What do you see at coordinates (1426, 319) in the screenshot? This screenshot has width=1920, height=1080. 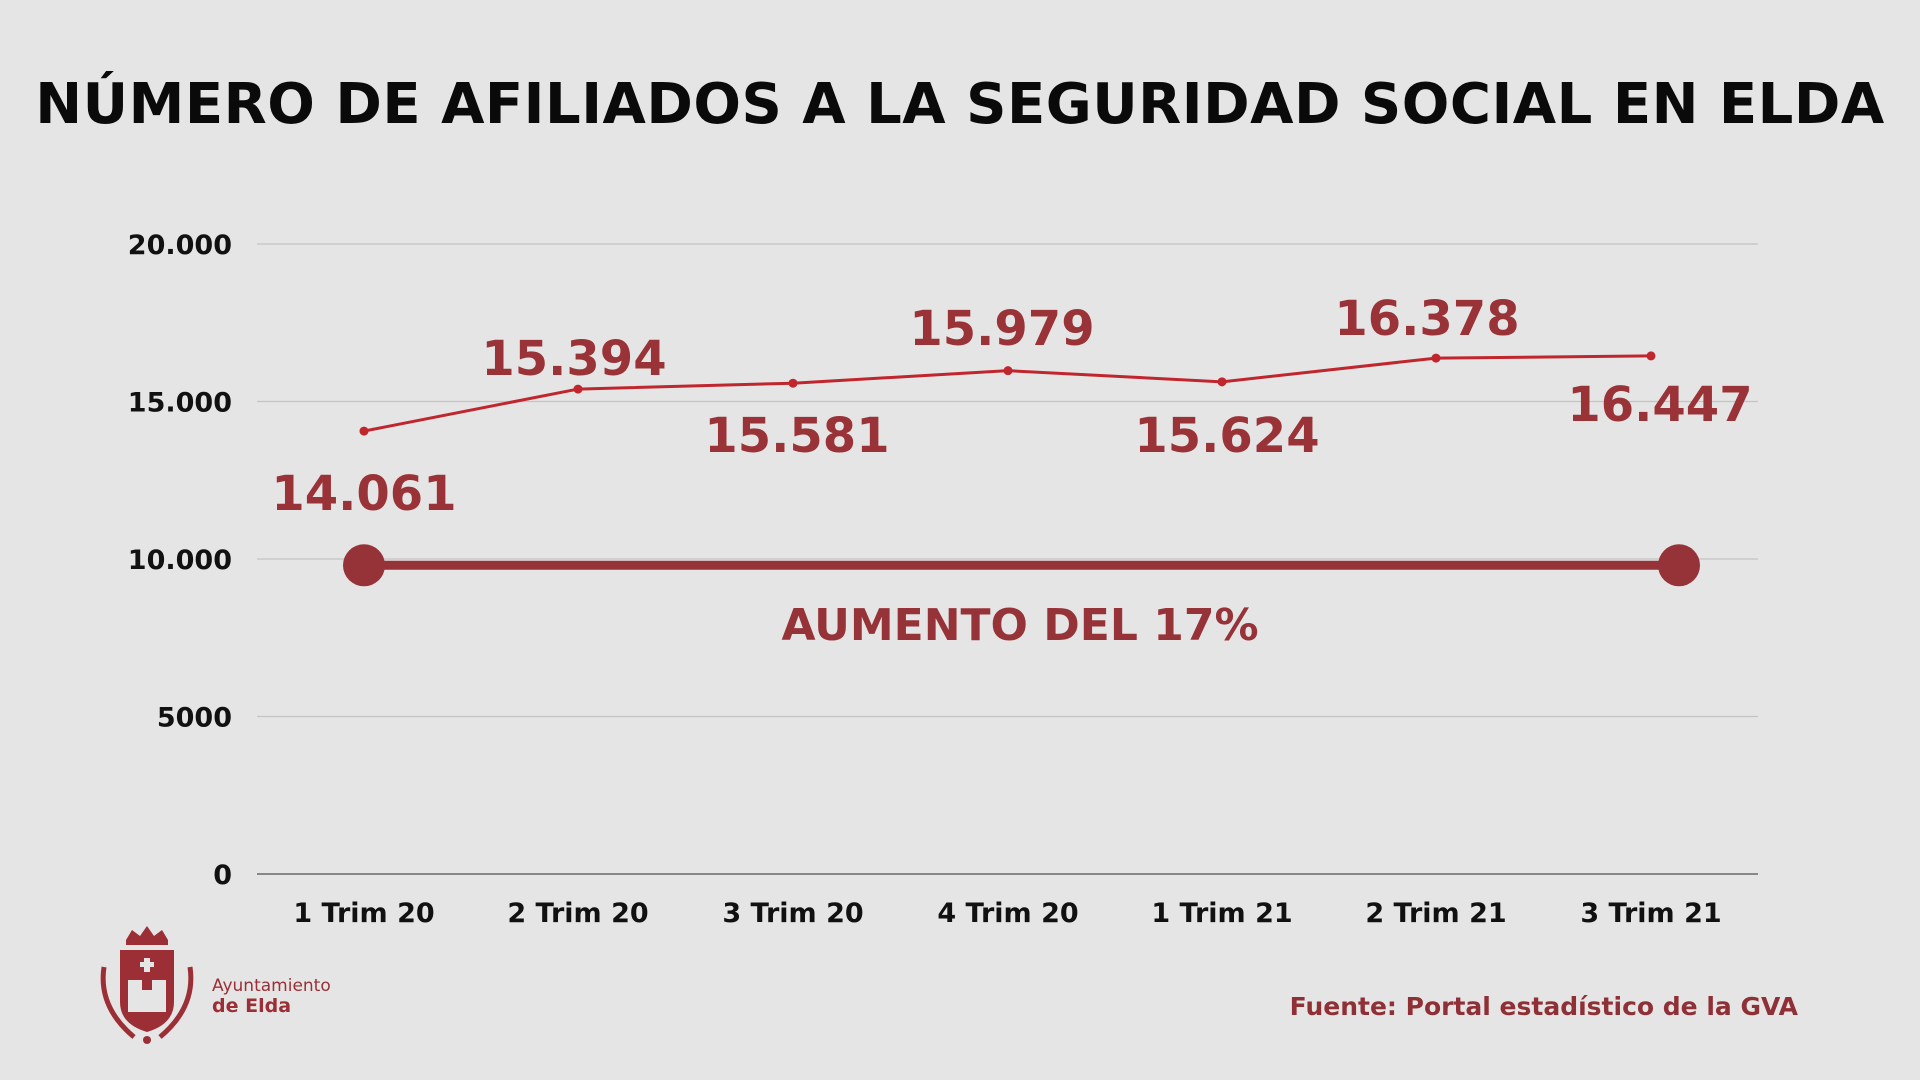 I see `data-label: 16.378` at bounding box center [1426, 319].